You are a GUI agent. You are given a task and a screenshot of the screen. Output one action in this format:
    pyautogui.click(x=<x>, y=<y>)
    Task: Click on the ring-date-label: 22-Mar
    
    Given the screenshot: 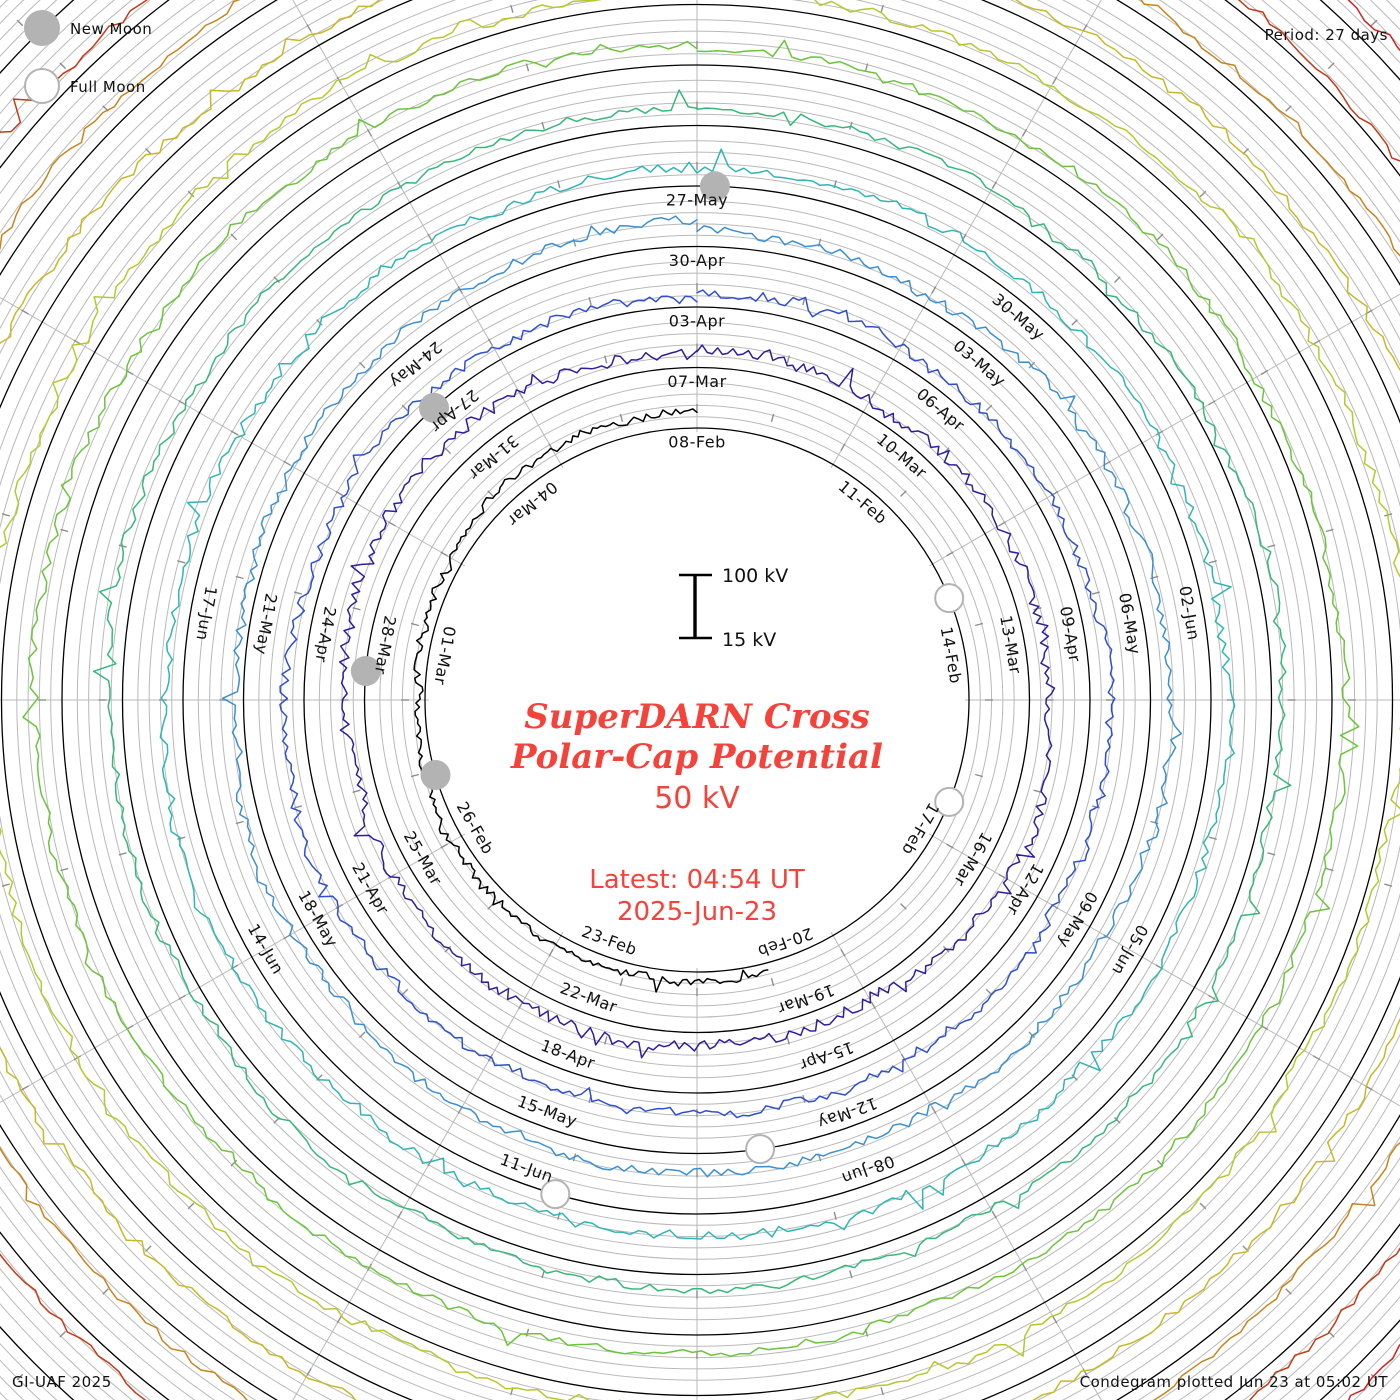 What is the action you would take?
    pyautogui.click(x=589, y=997)
    